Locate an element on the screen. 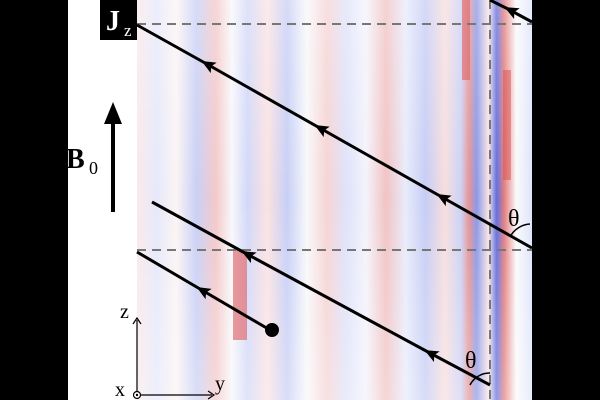 This screenshot has height=400, width=600. axis-label: z is located at coordinates (124, 312).